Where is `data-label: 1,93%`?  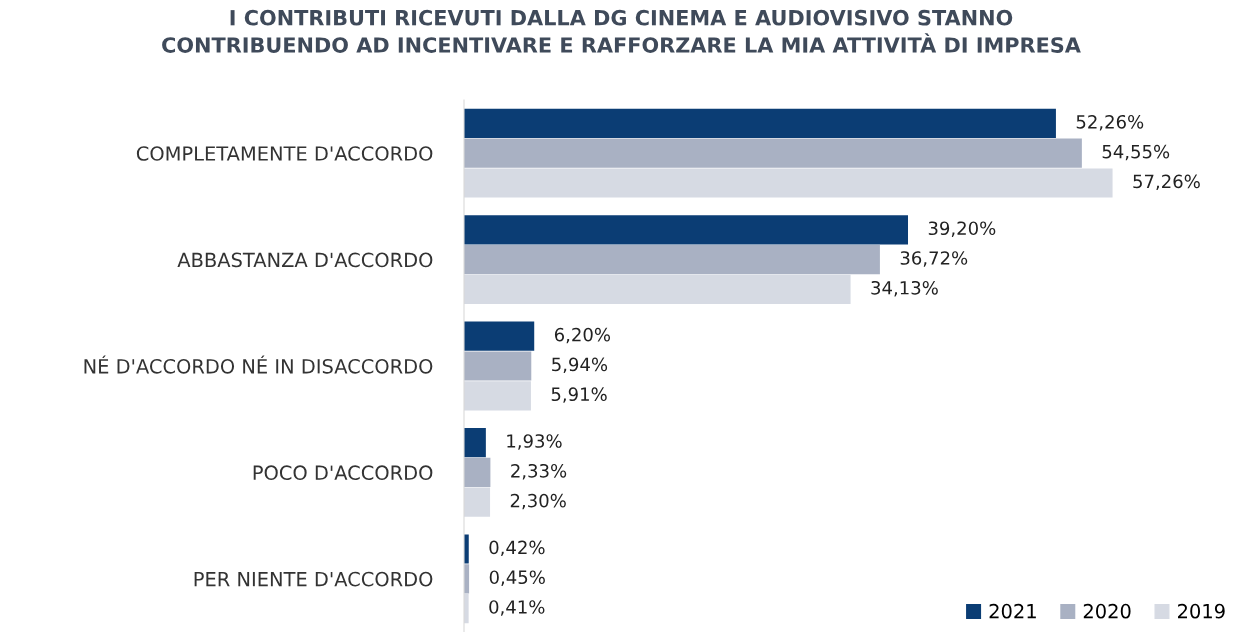 data-label: 1,93% is located at coordinates (534, 442).